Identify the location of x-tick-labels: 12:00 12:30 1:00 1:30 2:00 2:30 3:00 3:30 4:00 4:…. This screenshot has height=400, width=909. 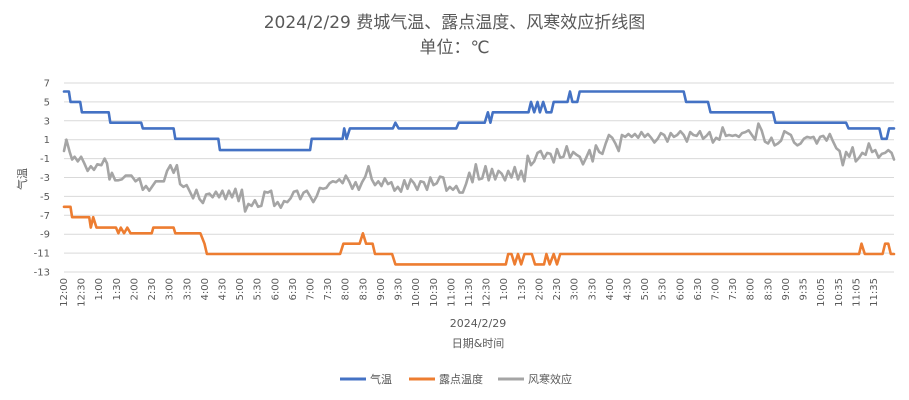
(469, 292).